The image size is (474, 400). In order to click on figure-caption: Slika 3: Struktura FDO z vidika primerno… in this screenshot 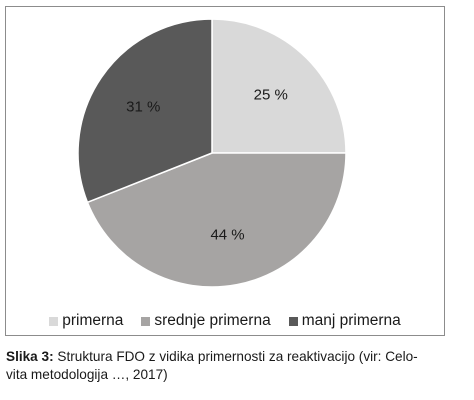, I will do `click(226, 366)`.